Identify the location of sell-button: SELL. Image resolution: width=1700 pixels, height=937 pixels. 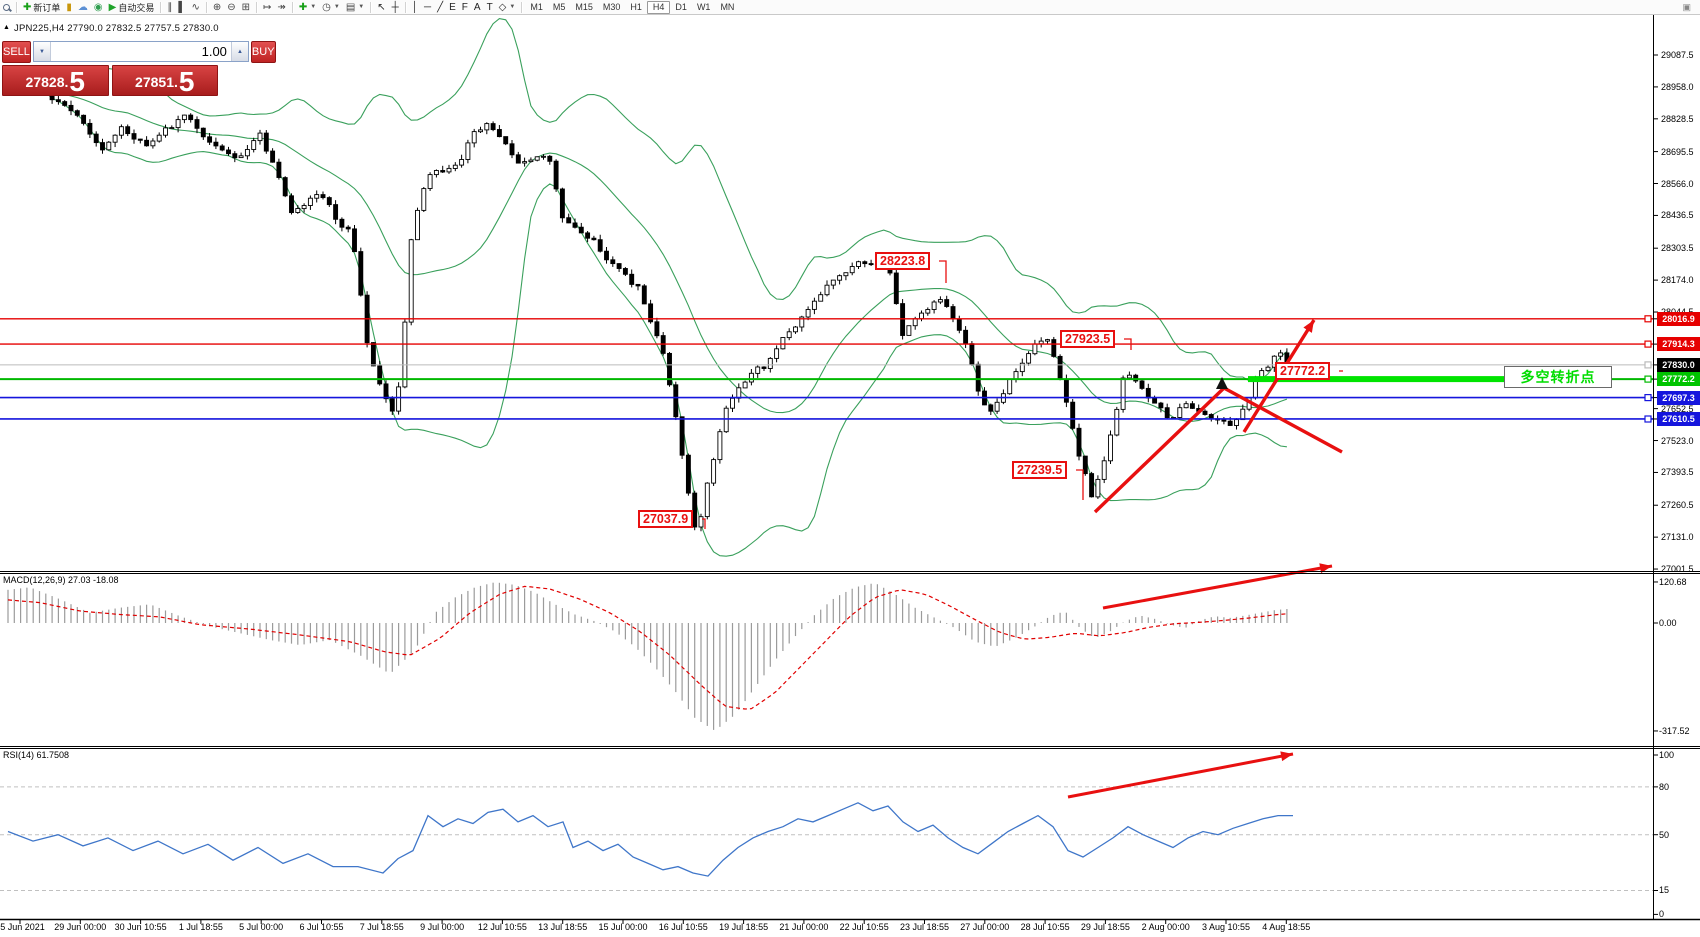
(16, 52).